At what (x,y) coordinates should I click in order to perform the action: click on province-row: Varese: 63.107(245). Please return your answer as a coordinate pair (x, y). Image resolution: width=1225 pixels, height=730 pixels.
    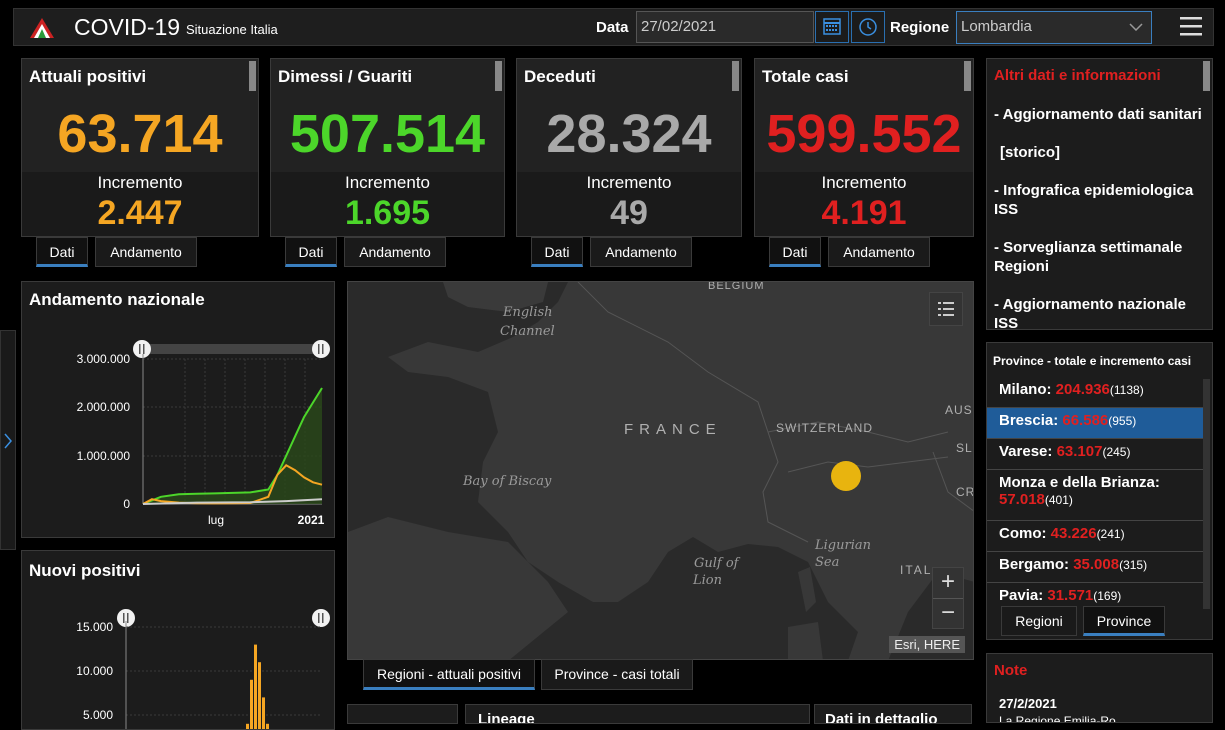
    Looking at the image, I should click on (1097, 454).